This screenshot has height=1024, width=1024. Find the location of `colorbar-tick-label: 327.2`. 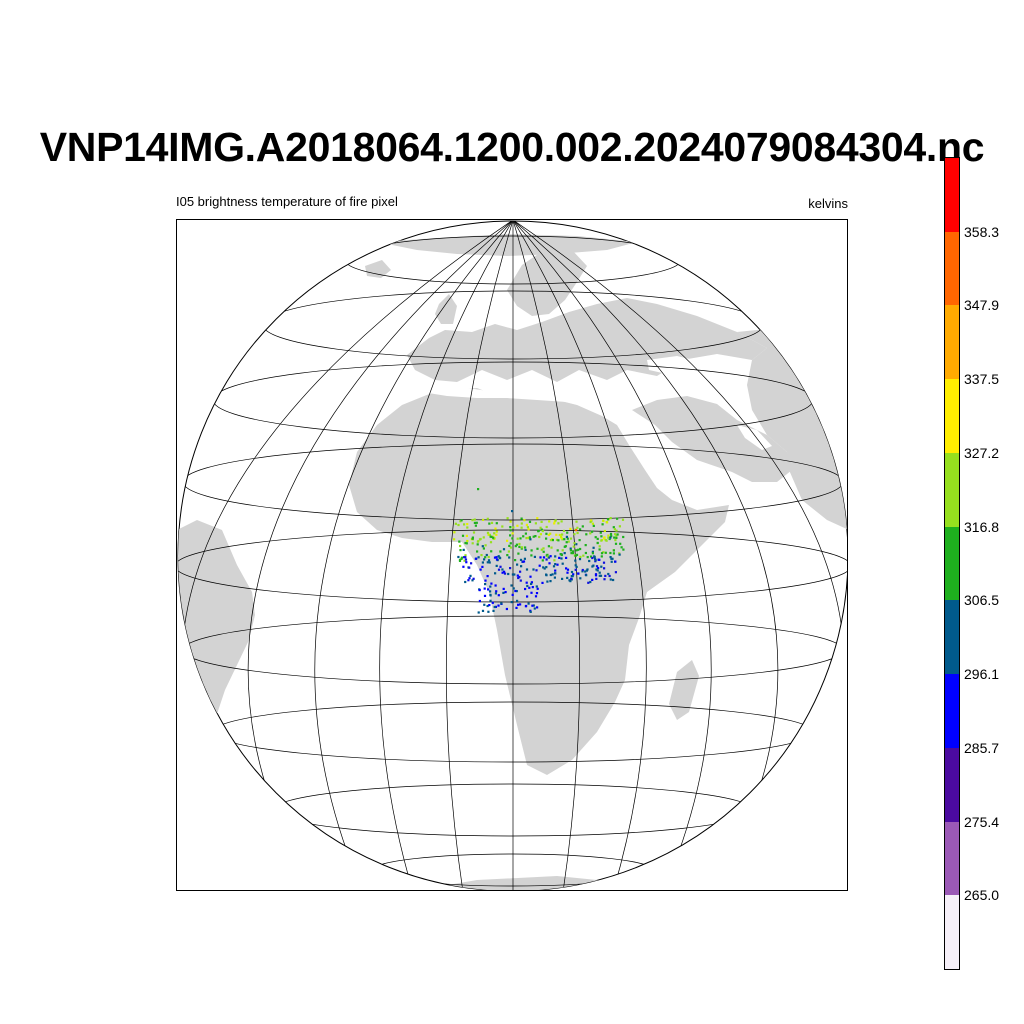

colorbar-tick-label: 327.2 is located at coordinates (982, 452).